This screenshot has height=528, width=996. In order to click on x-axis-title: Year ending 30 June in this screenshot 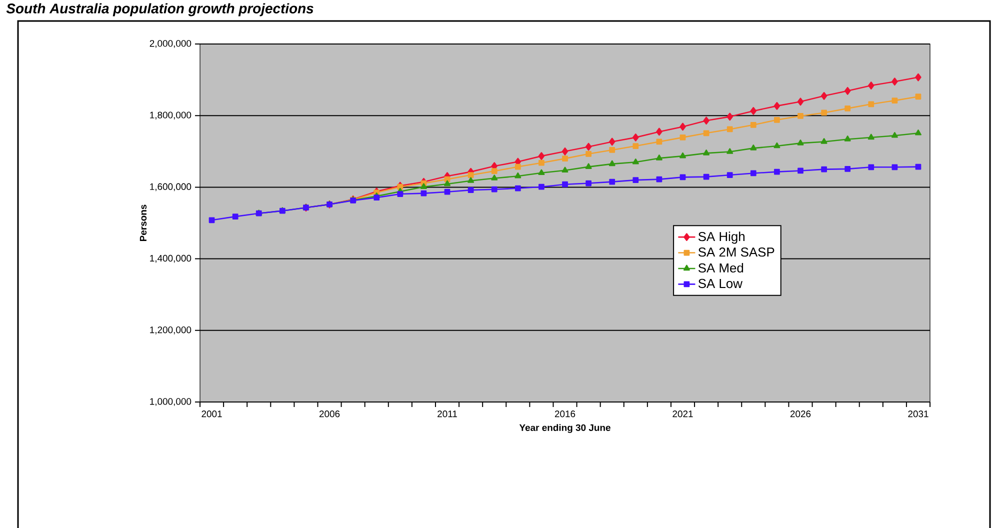, I will do `click(564, 428)`.